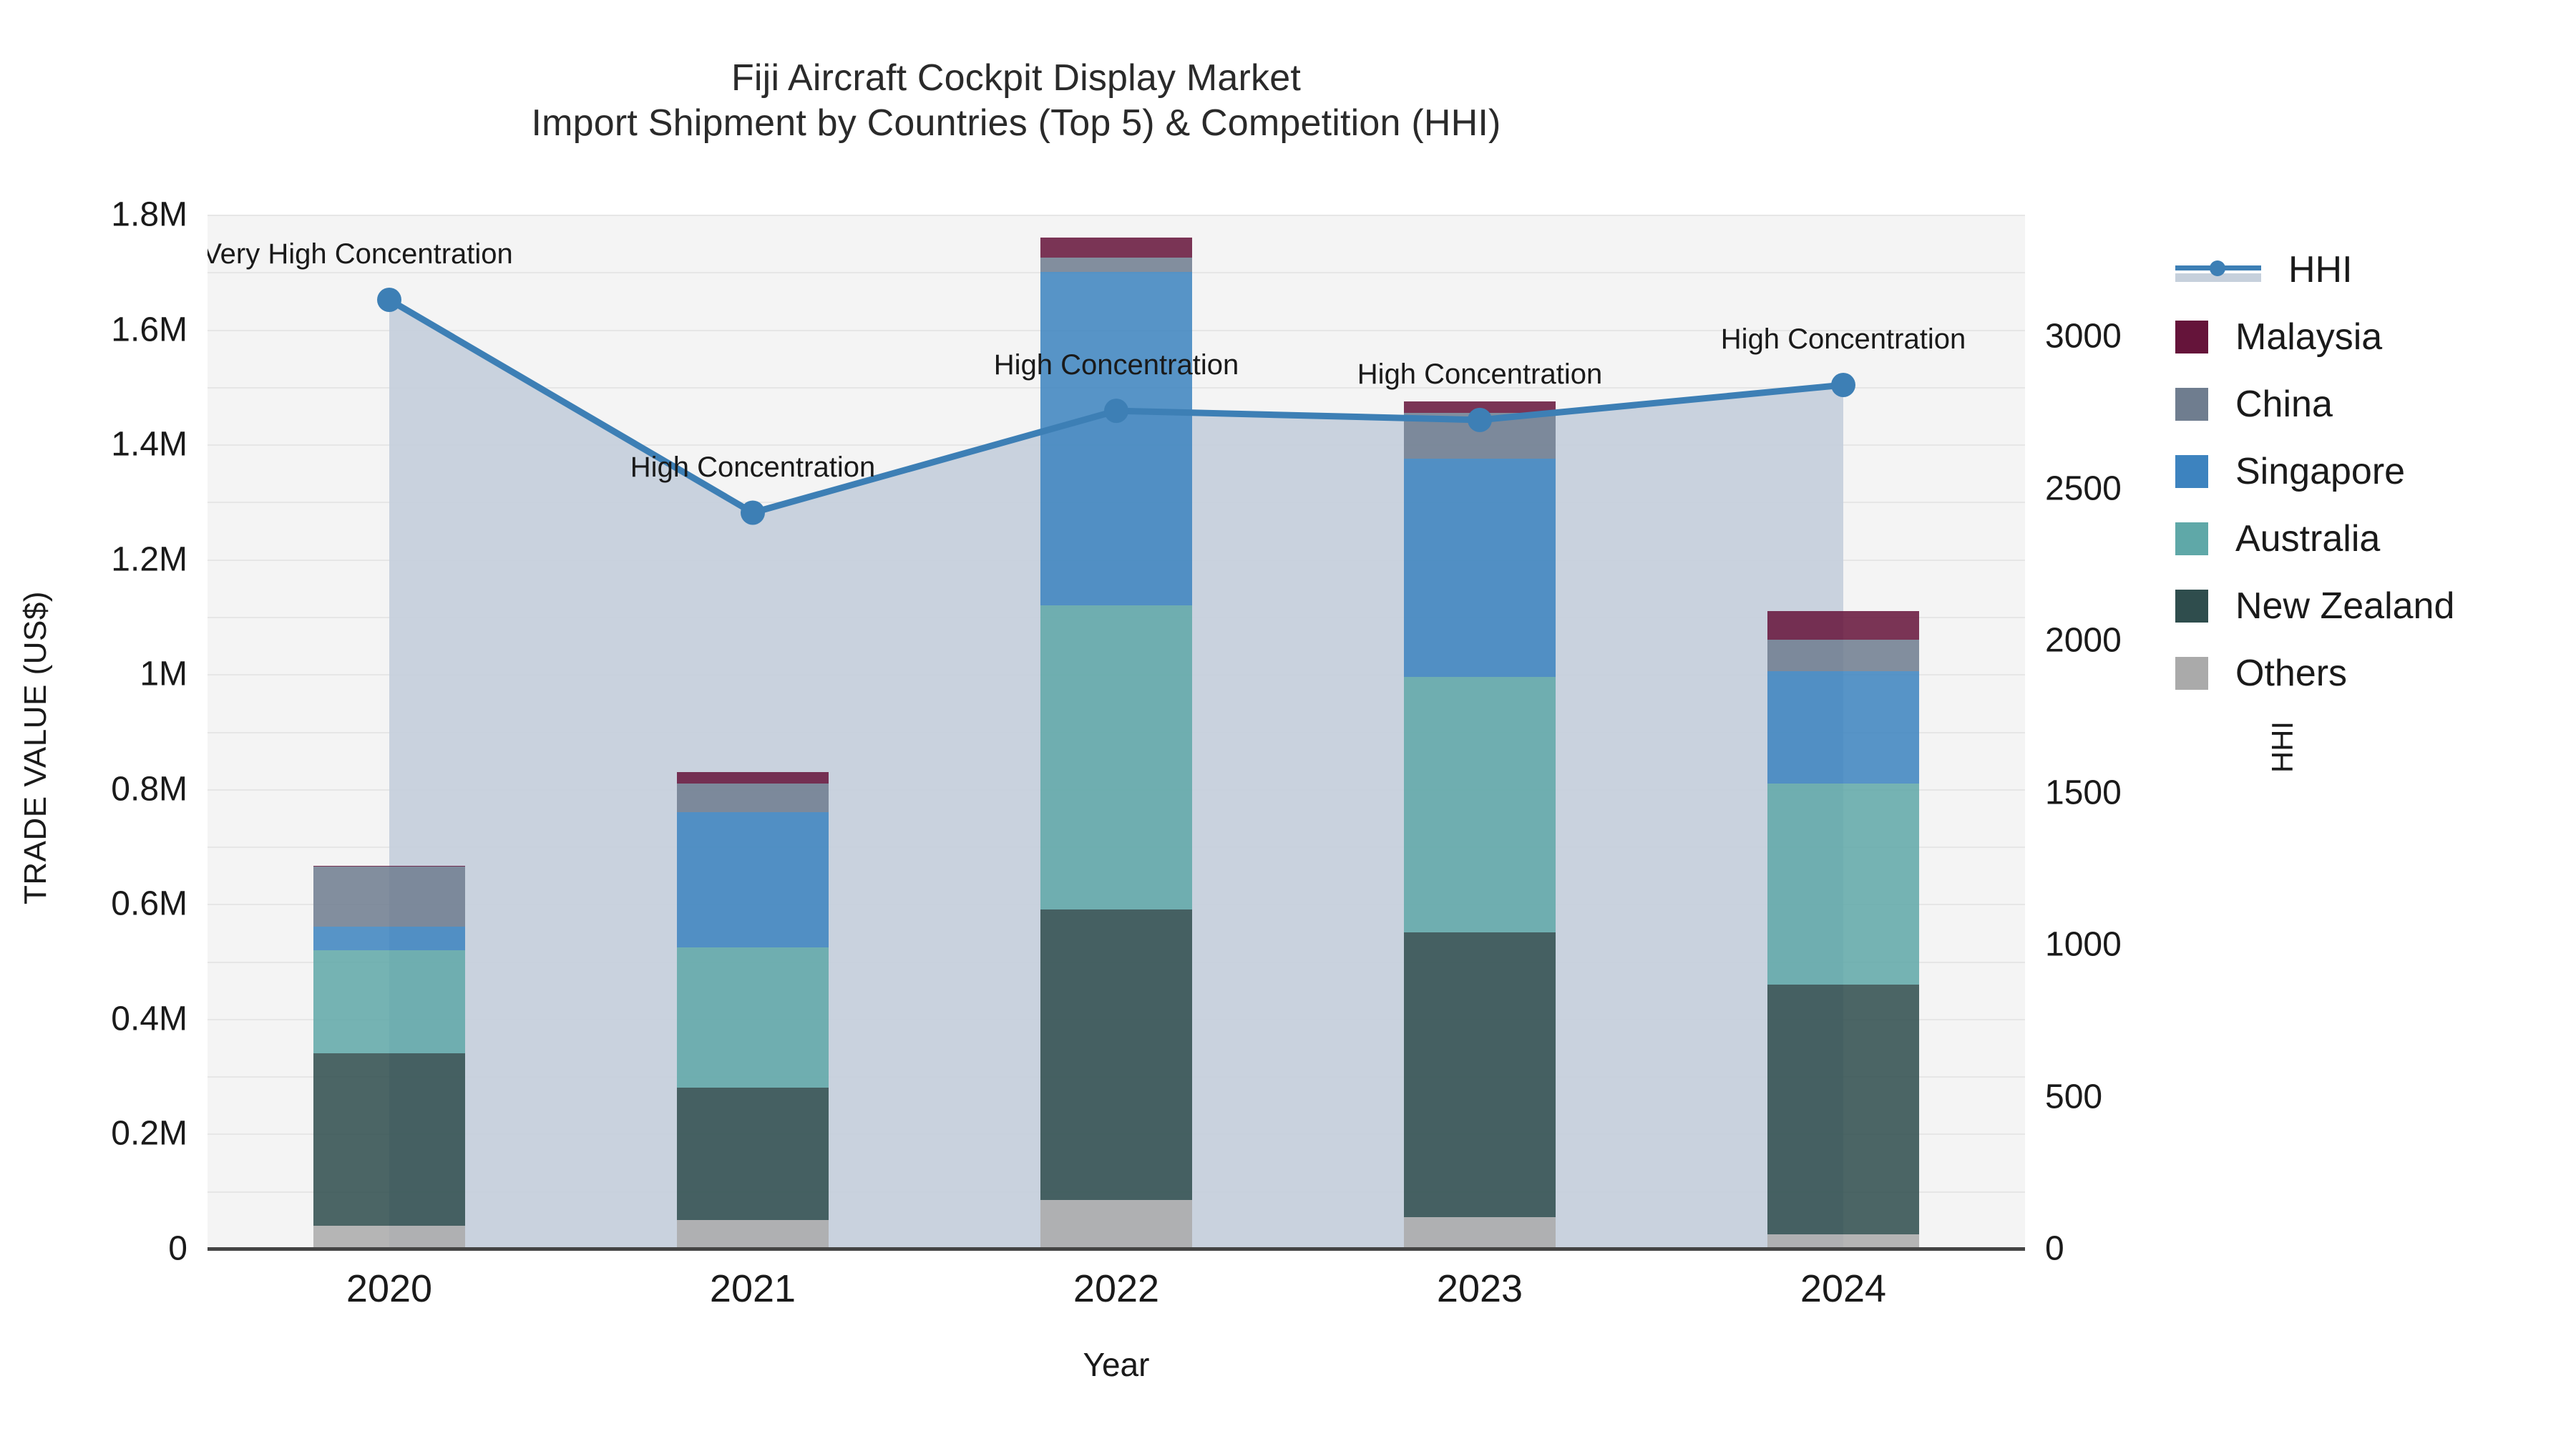 The image size is (2576, 1449). Describe the element at coordinates (149, 903) in the screenshot. I see `y-axis-left-tick-label: 0.6M` at that location.